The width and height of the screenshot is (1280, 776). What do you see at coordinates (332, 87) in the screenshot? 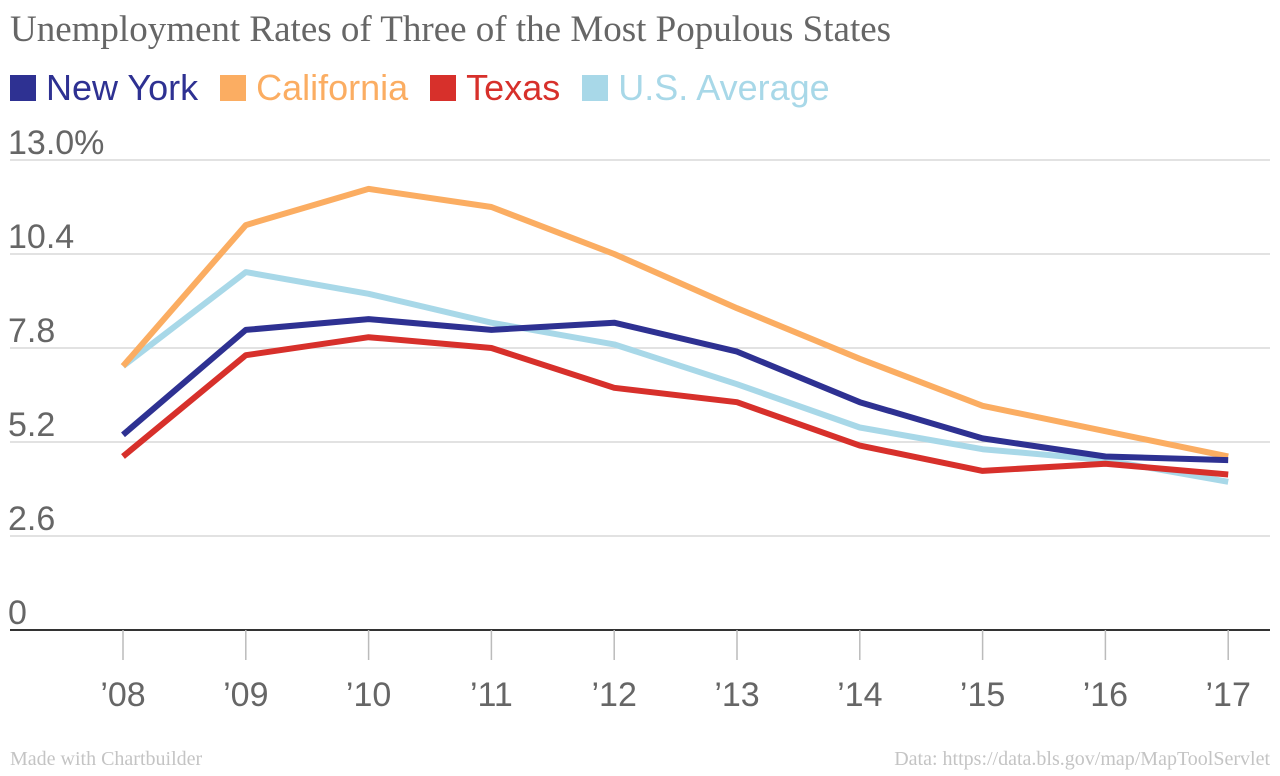
I see `legend-label: California` at bounding box center [332, 87].